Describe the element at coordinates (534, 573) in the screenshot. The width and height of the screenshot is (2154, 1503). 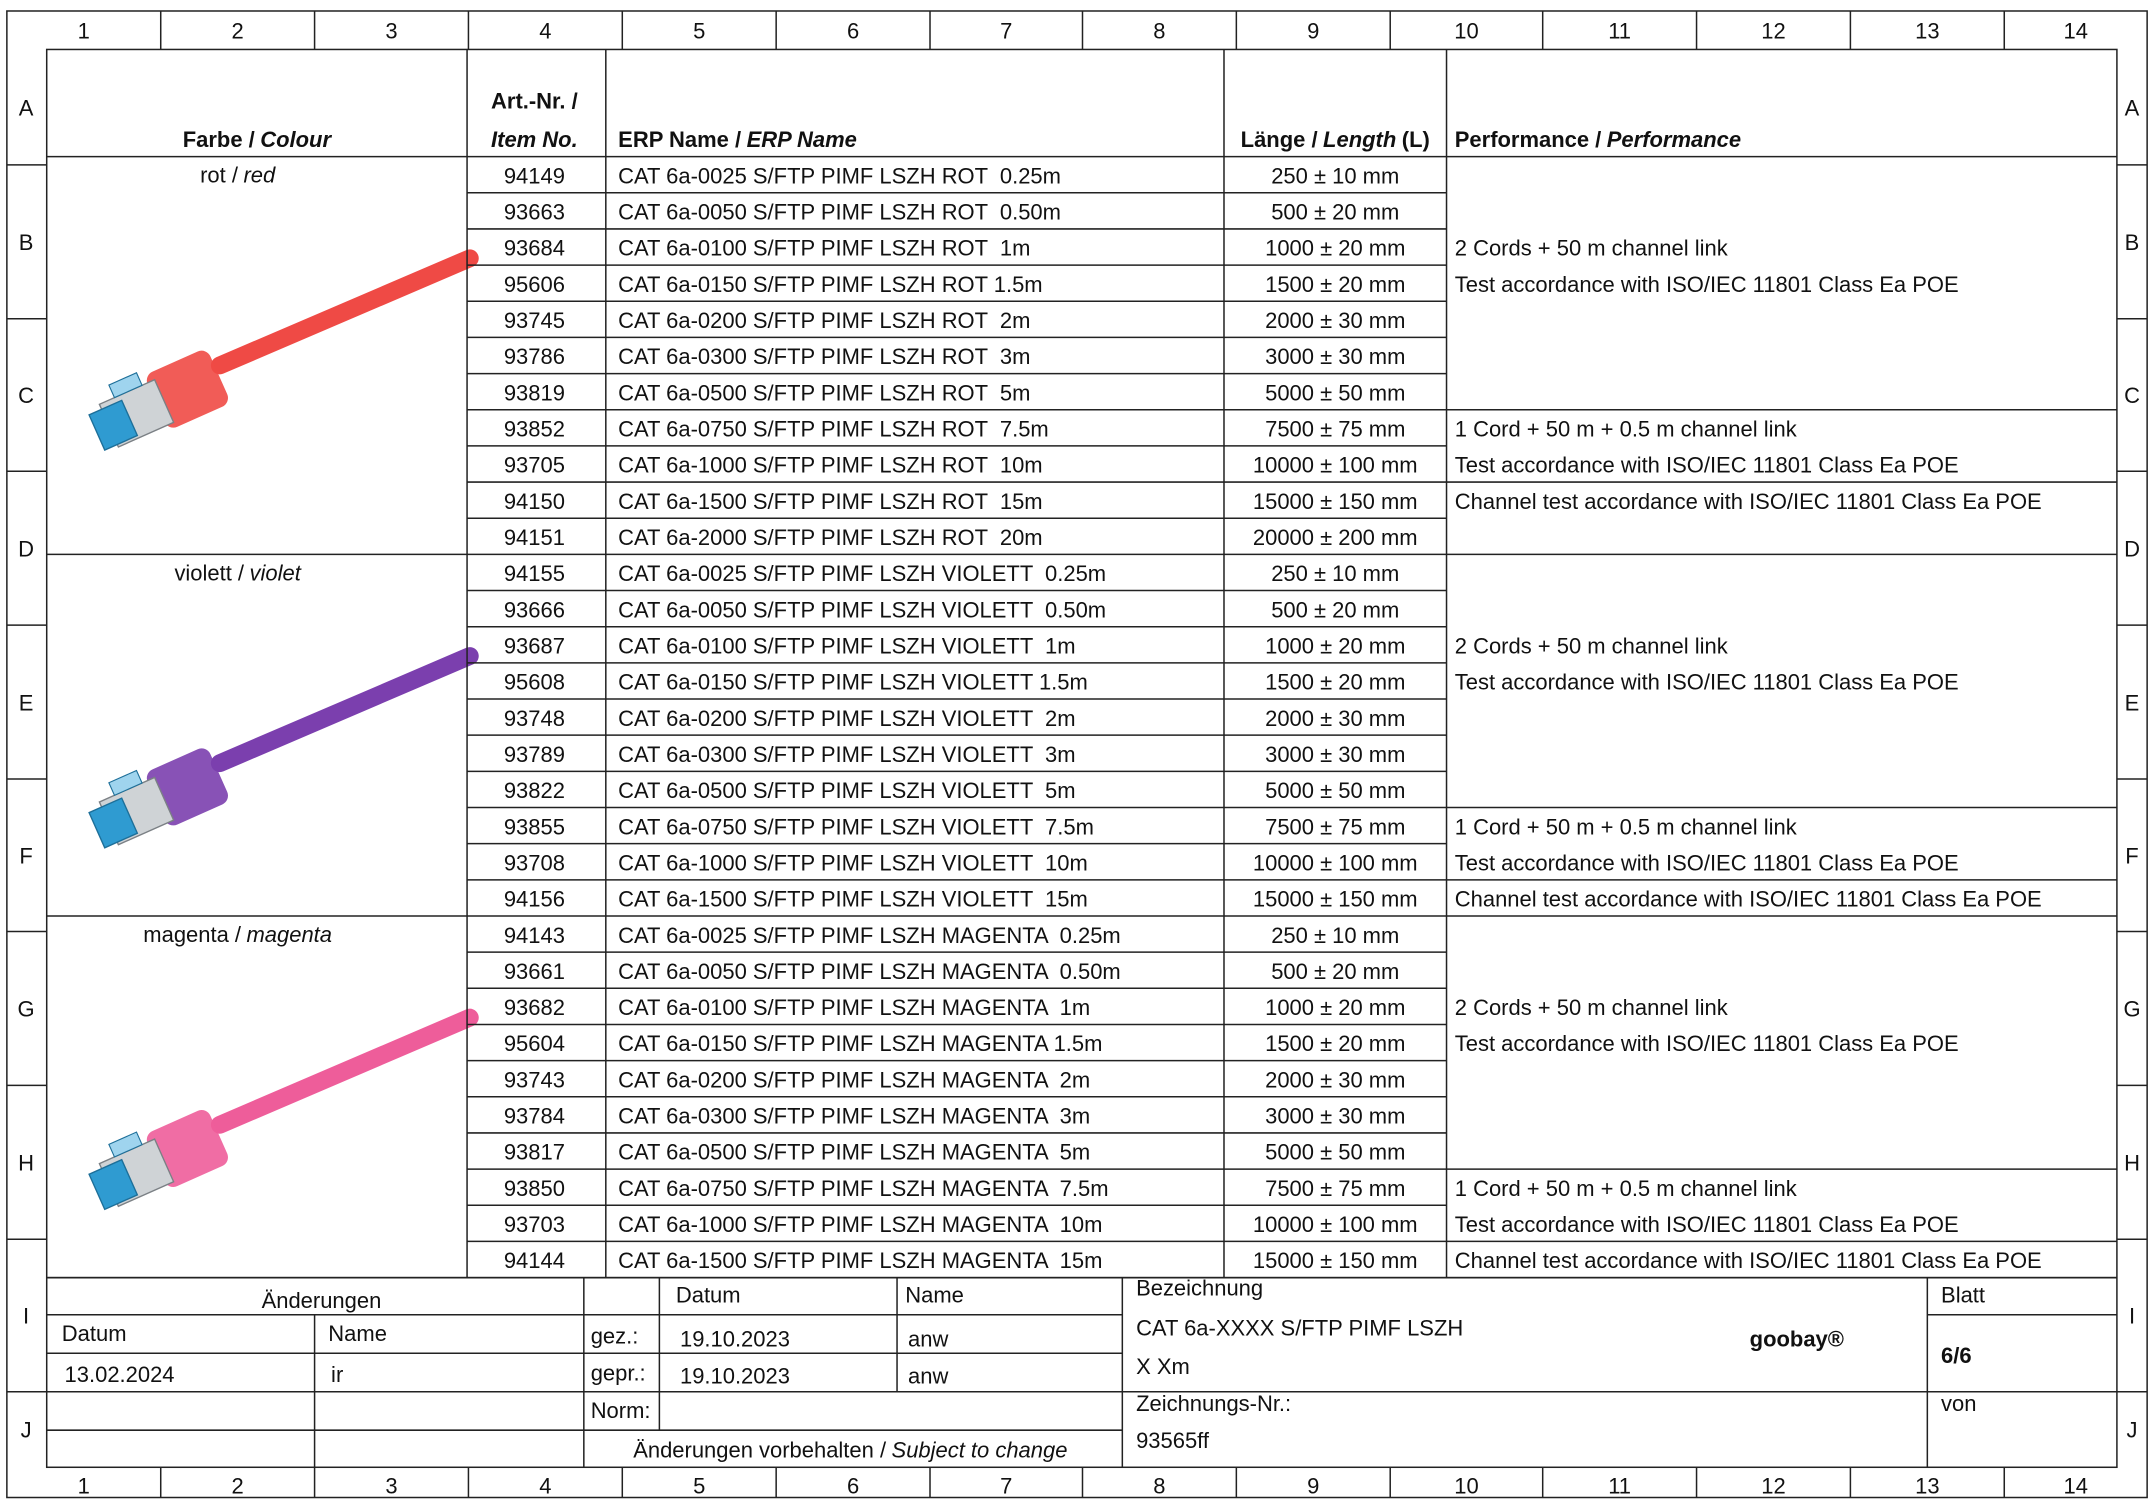
I see `item-number: 94155` at that location.